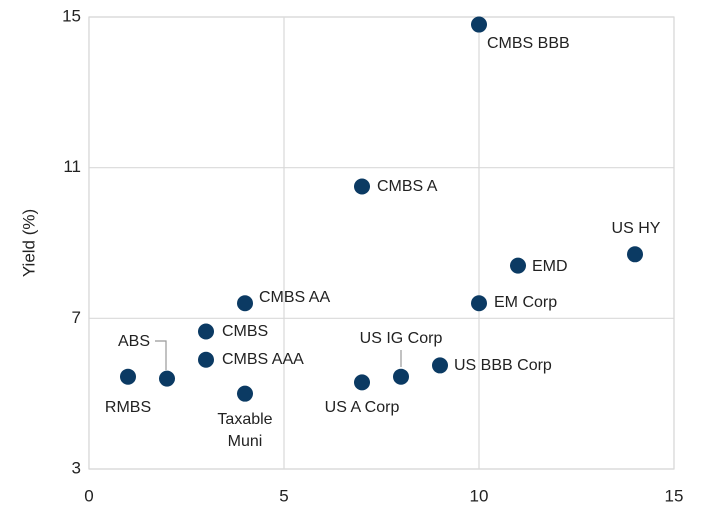  I want to click on leader-line, so click(161, 355).